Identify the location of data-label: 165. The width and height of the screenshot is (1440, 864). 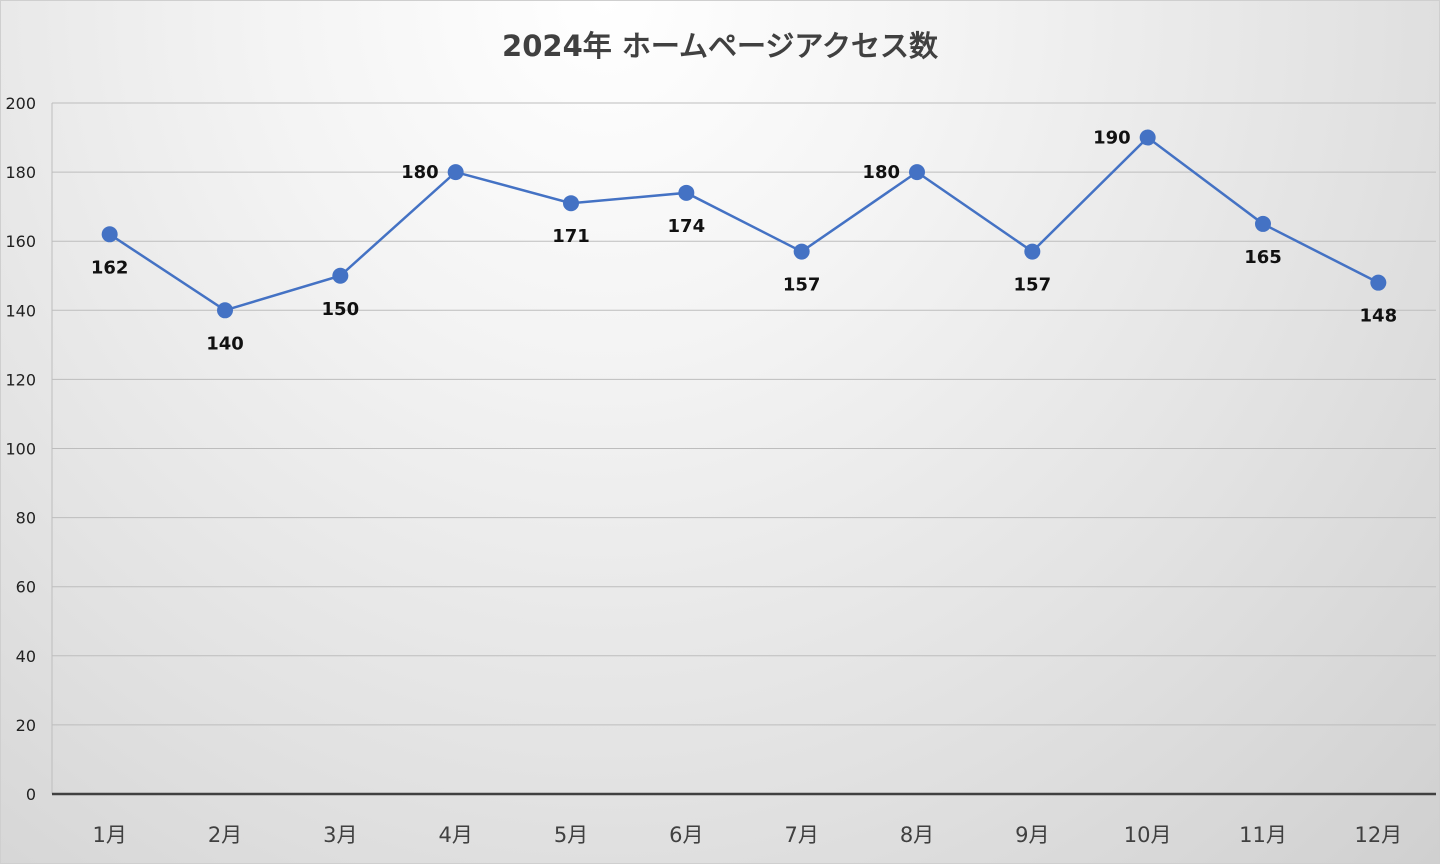
(1263, 257).